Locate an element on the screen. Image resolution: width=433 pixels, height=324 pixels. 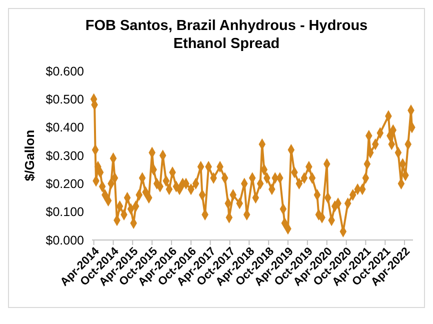
y-tick-label: $0.200 is located at coordinates (65, 184).